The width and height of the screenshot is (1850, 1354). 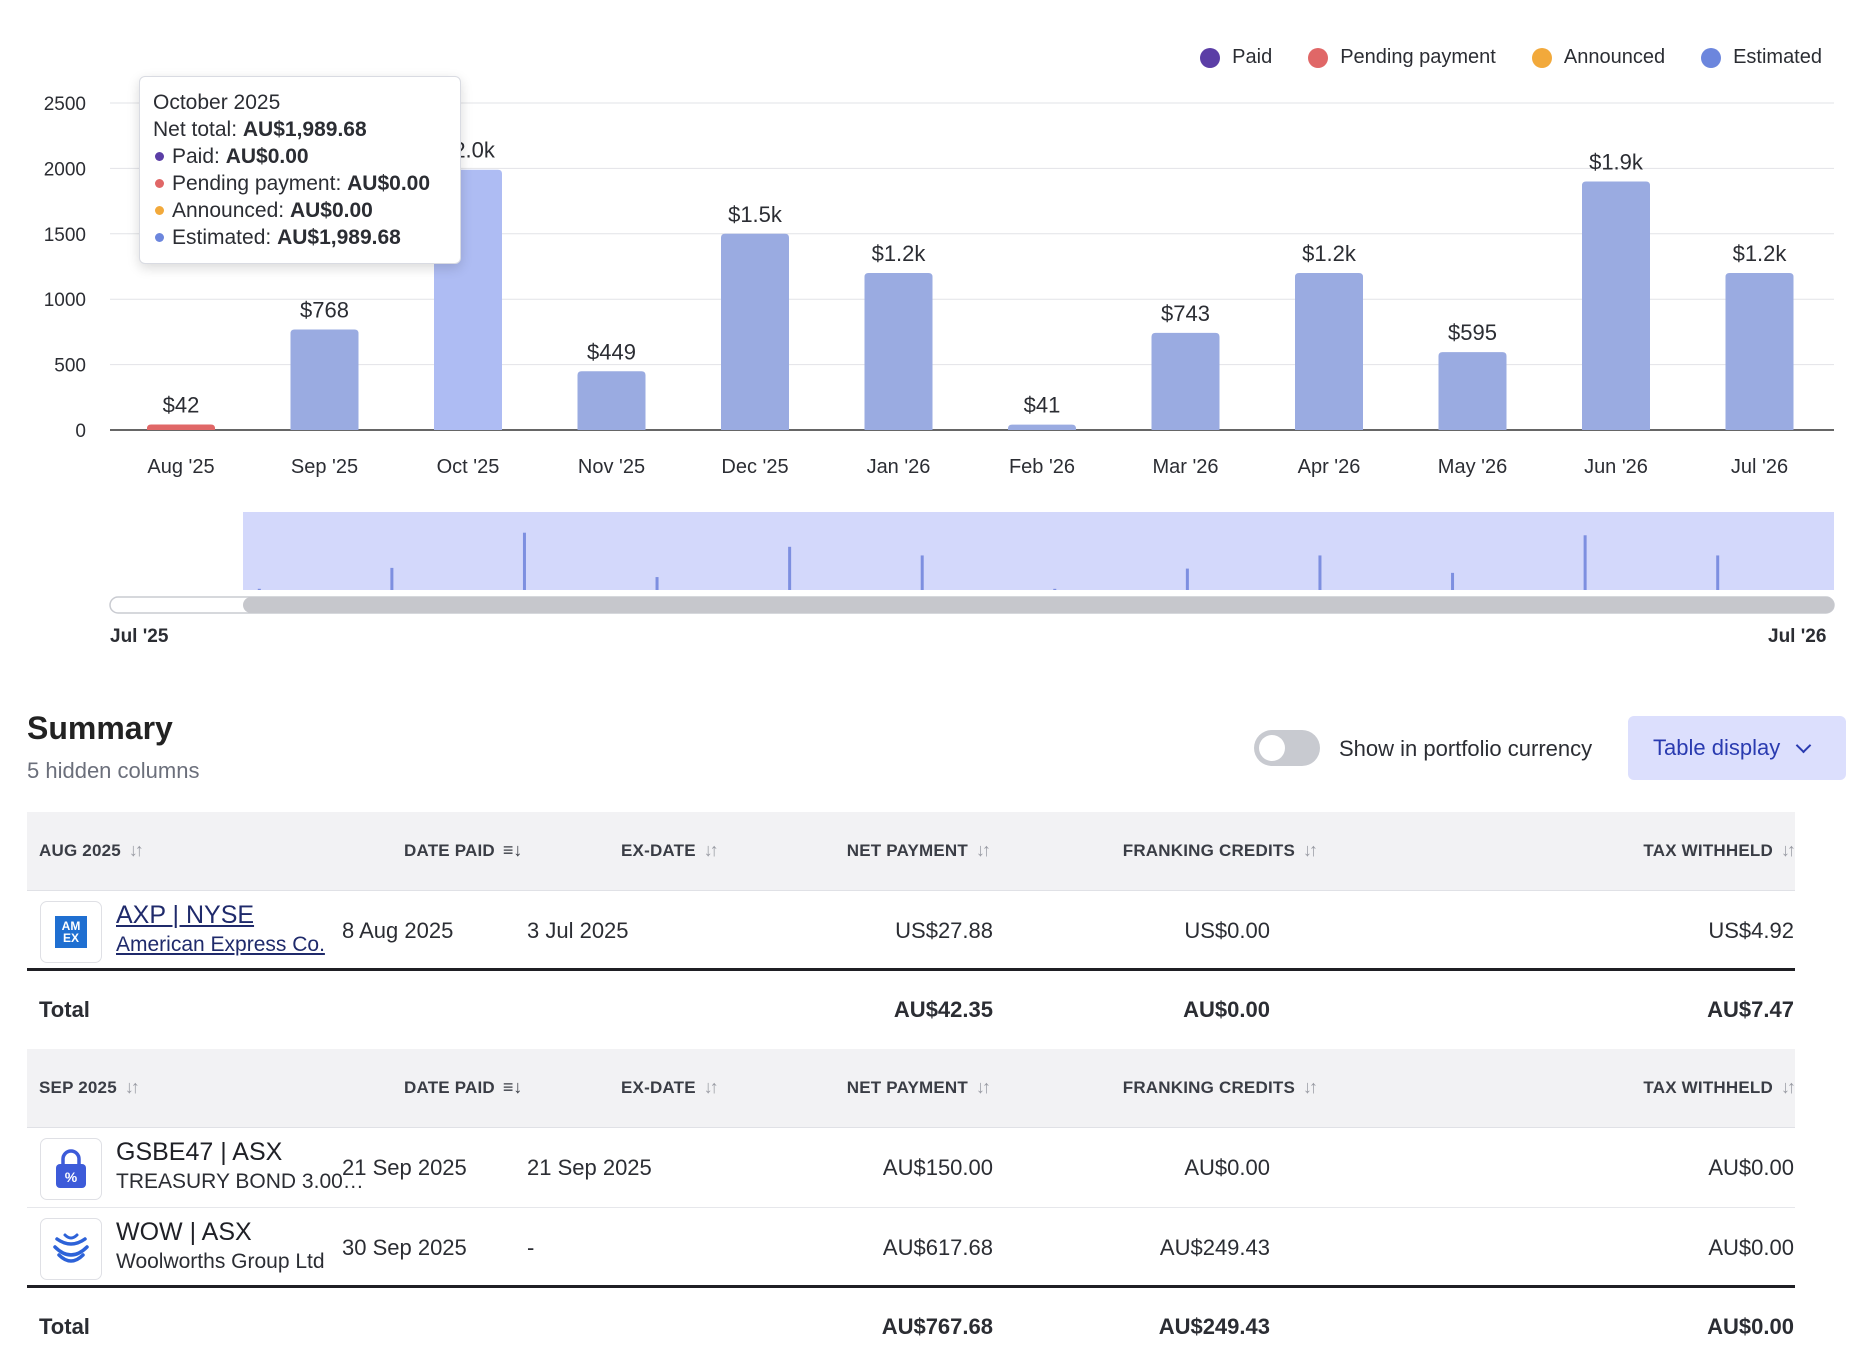 I want to click on tooltip-label: Estimated:, so click(x=222, y=237).